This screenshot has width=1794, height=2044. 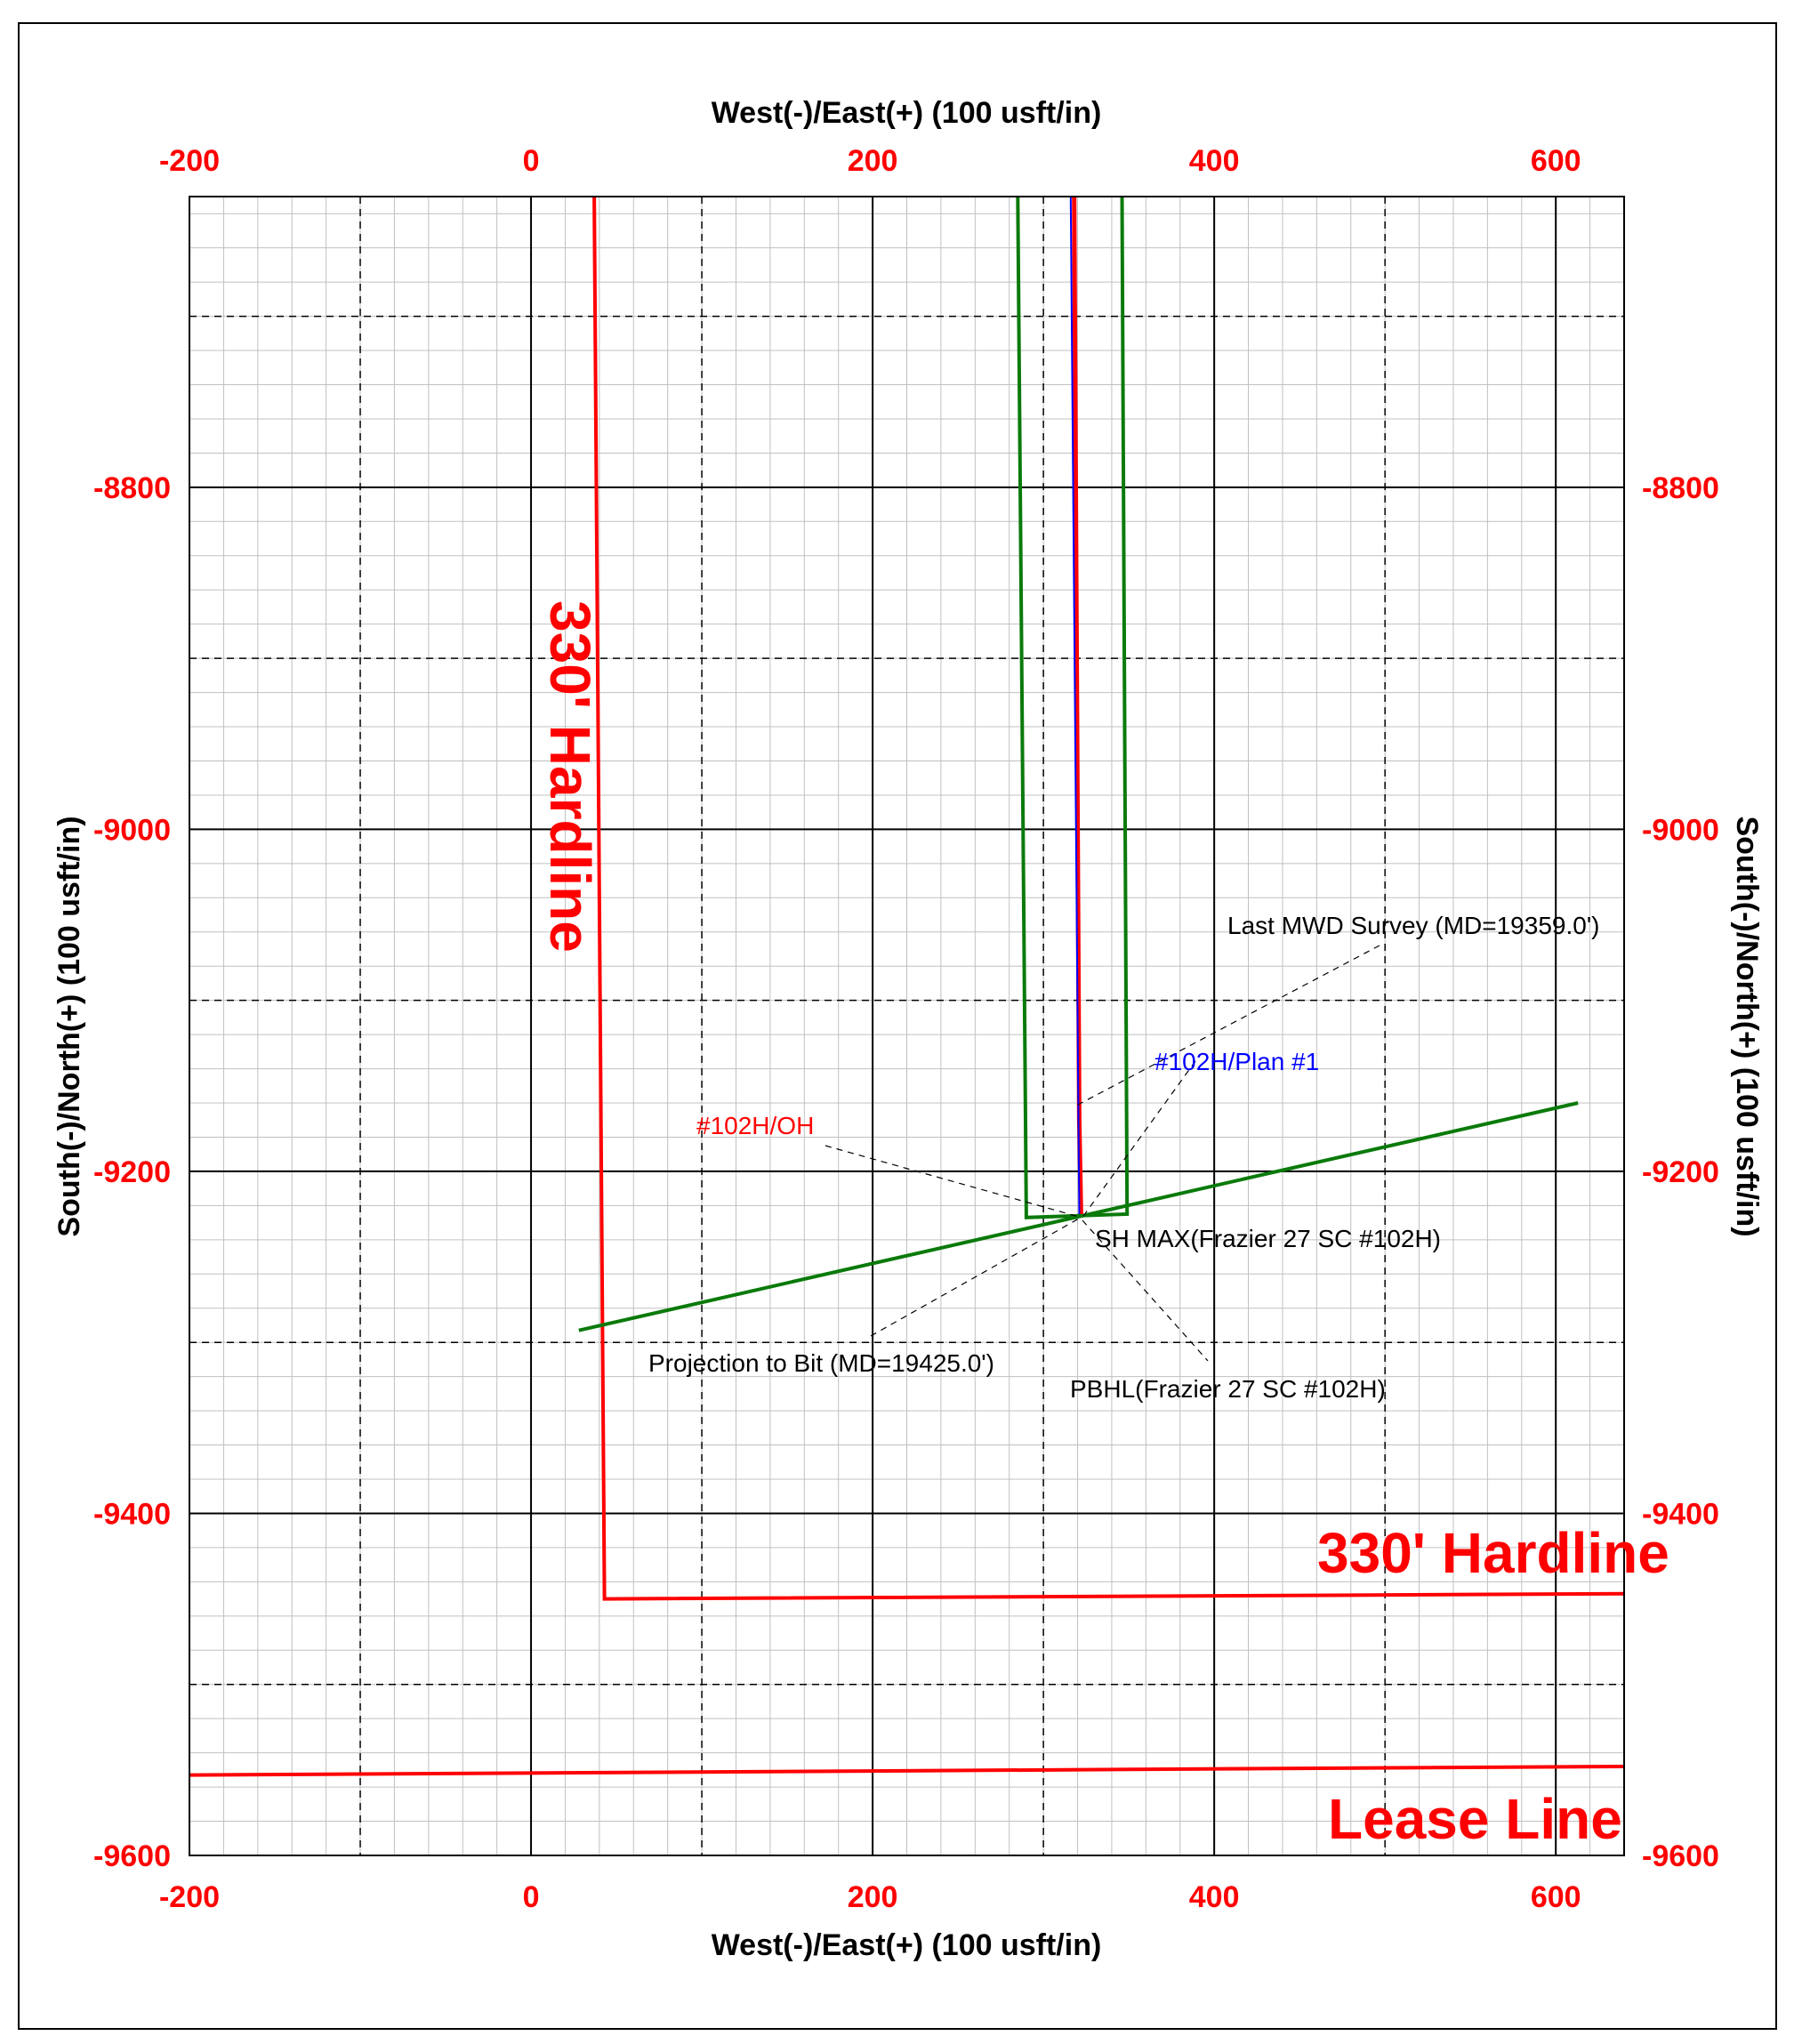 What do you see at coordinates (1556, 161) in the screenshot?
I see `x-tick-label-top: 600` at bounding box center [1556, 161].